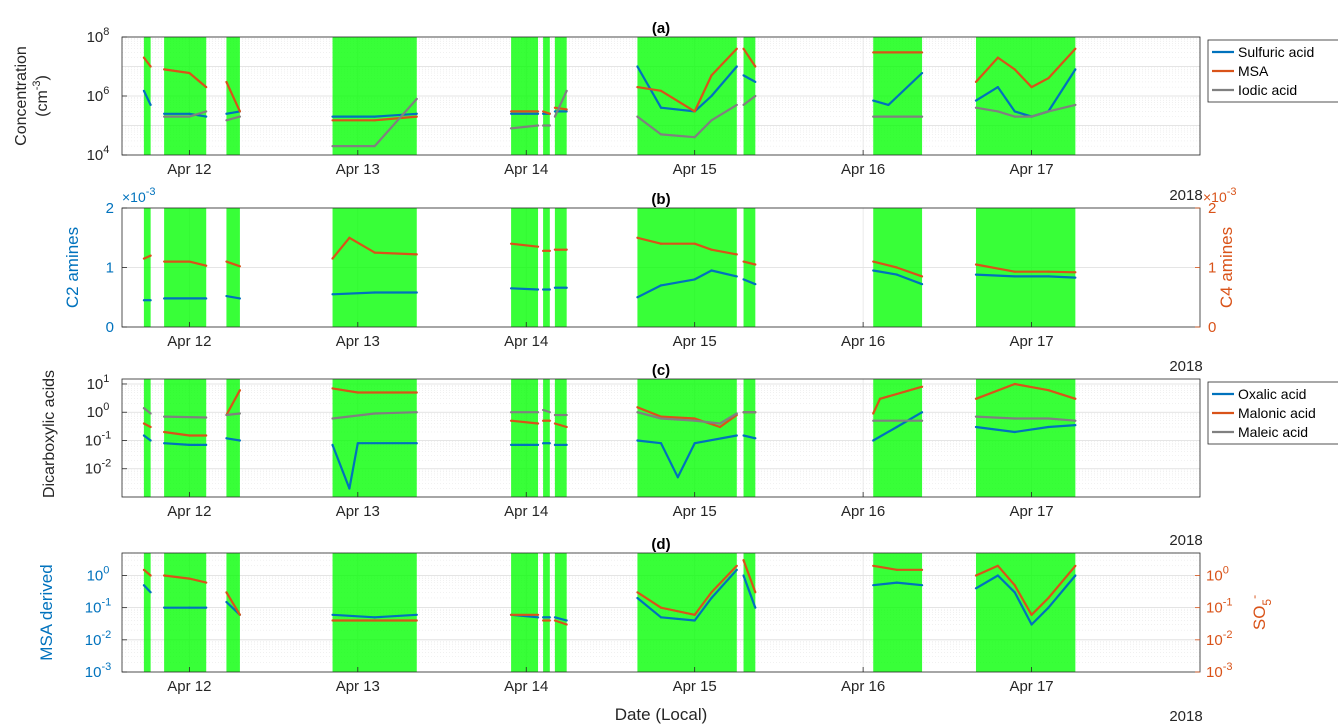 The image size is (1338, 724). Describe the element at coordinates (1031, 686) in the screenshot. I see `x-tick-label: Apr 17` at that location.